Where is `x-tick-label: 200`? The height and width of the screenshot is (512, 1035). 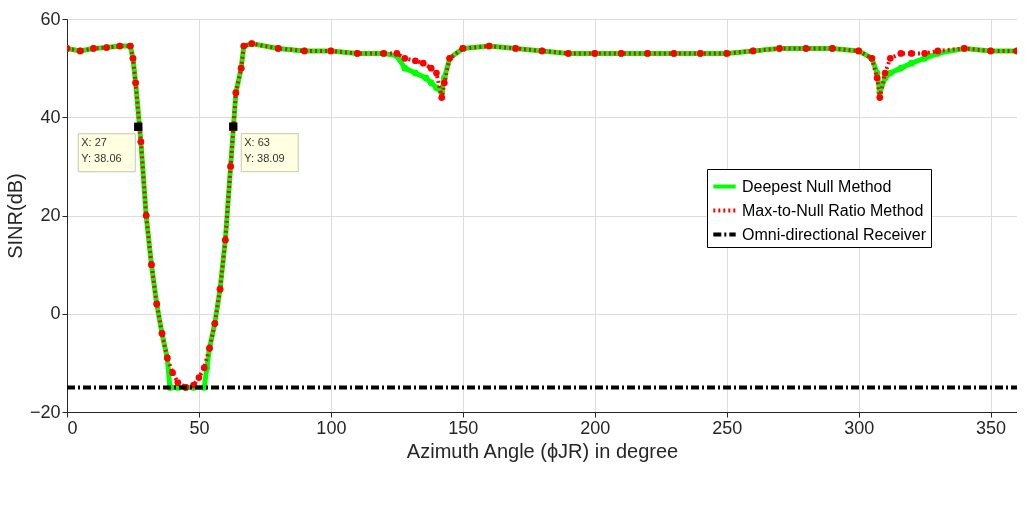 x-tick-label: 200 is located at coordinates (595, 427).